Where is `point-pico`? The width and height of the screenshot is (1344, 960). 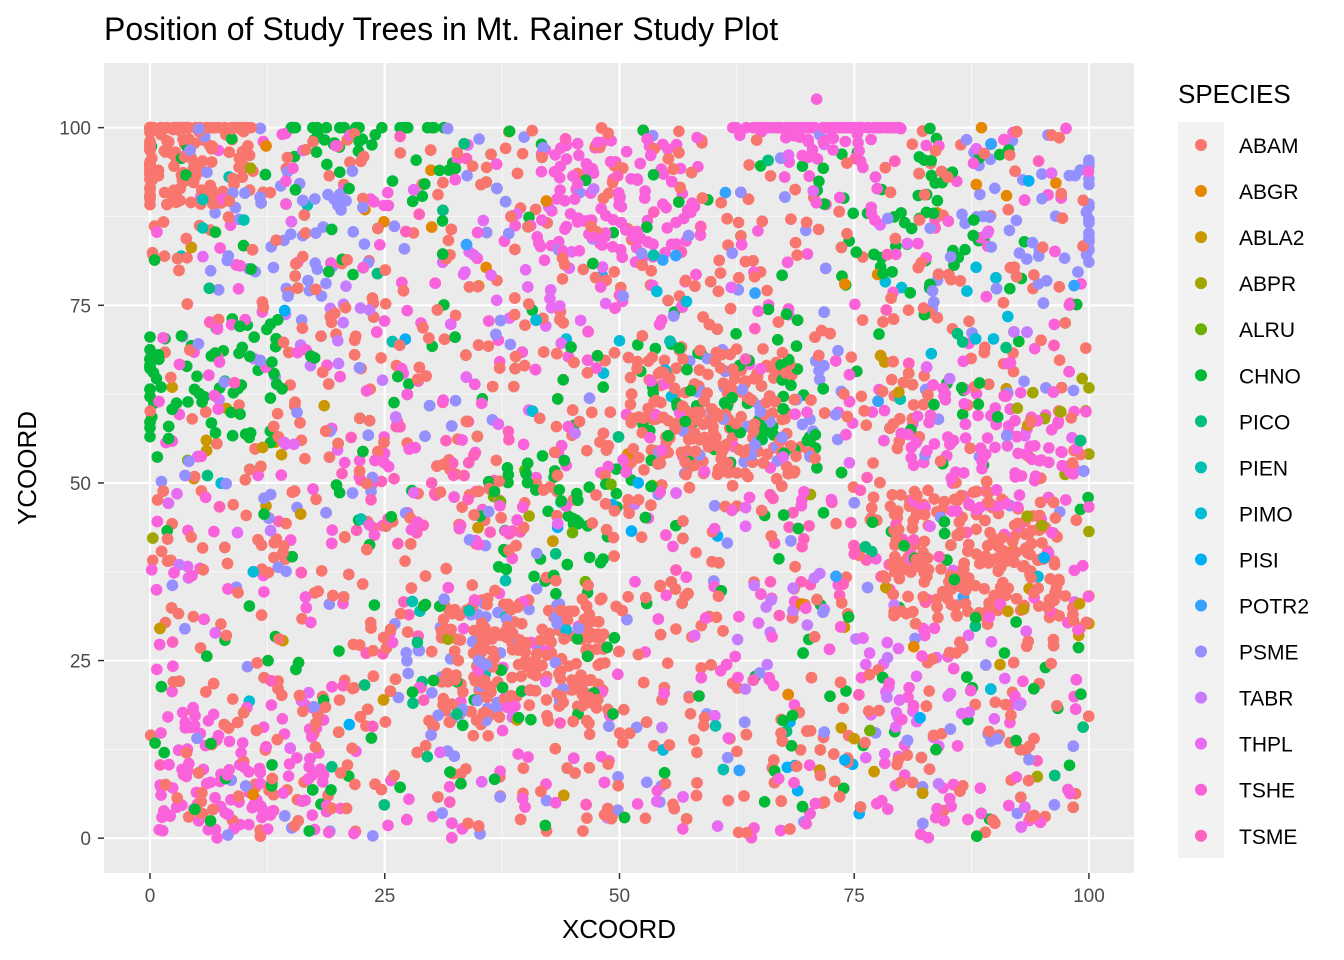 point-pico is located at coordinates (464, 144).